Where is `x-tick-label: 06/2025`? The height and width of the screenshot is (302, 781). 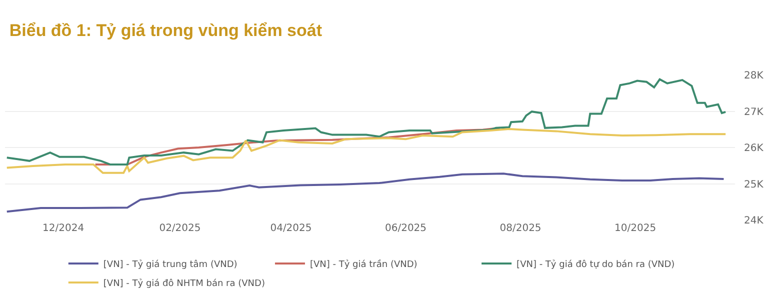 x-tick-label: 06/2025 is located at coordinates (405, 228).